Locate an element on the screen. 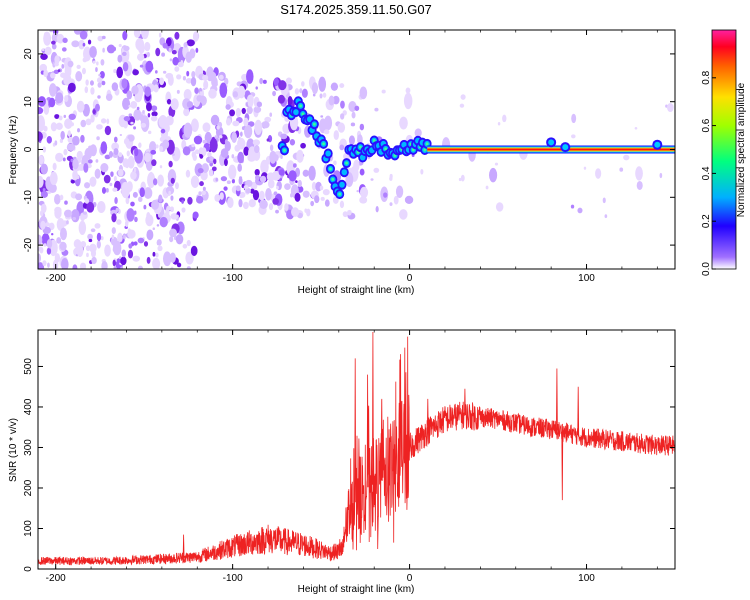 Image resolution: width=750 pixels, height=600 pixels. spectrogram-y-tick-label: 0 is located at coordinates (28, 149).